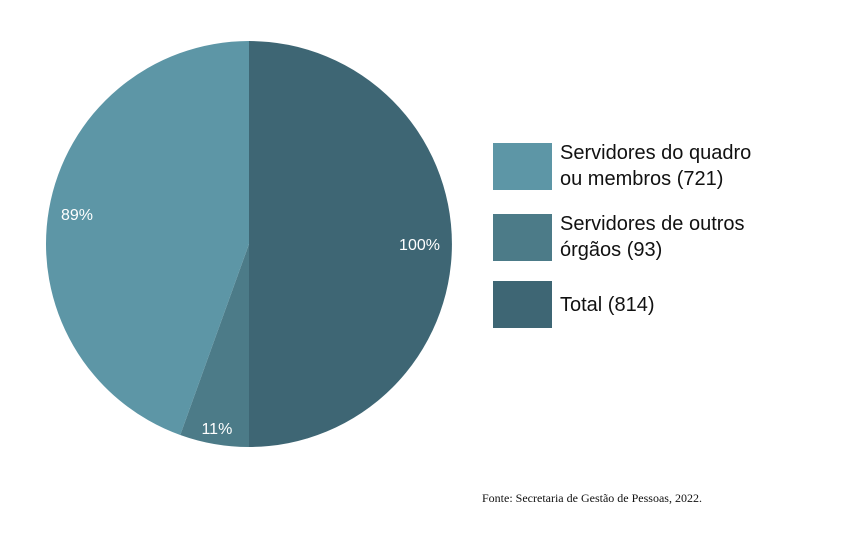  What do you see at coordinates (419, 245) in the screenshot?
I see `pie-label-total: 100%` at bounding box center [419, 245].